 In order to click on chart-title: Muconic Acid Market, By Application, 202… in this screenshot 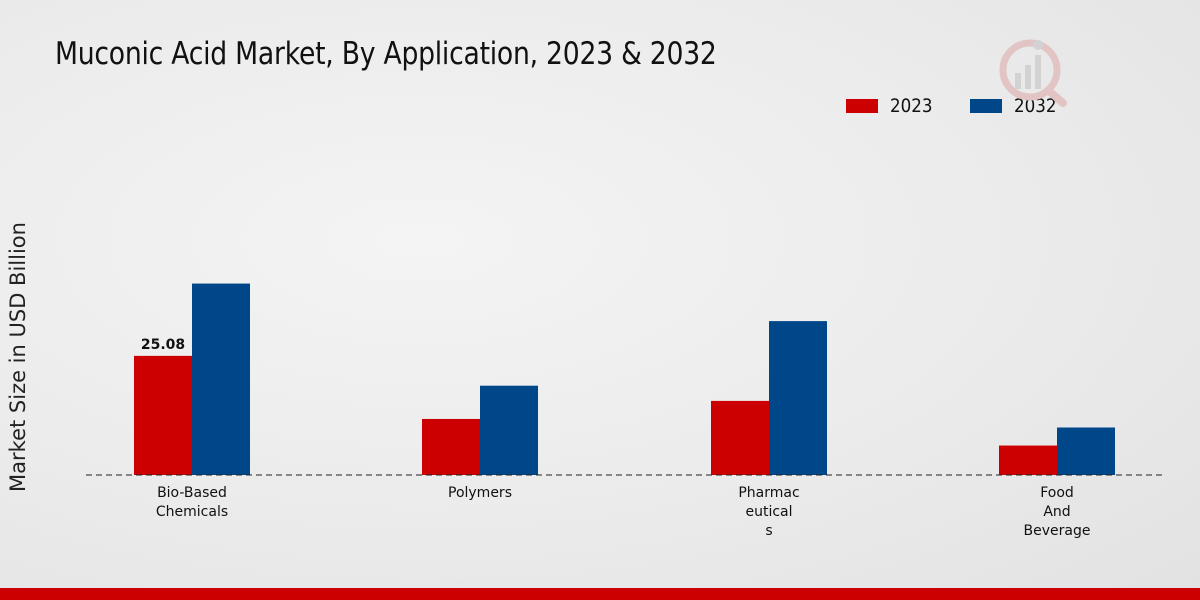, I will do `click(386, 54)`.